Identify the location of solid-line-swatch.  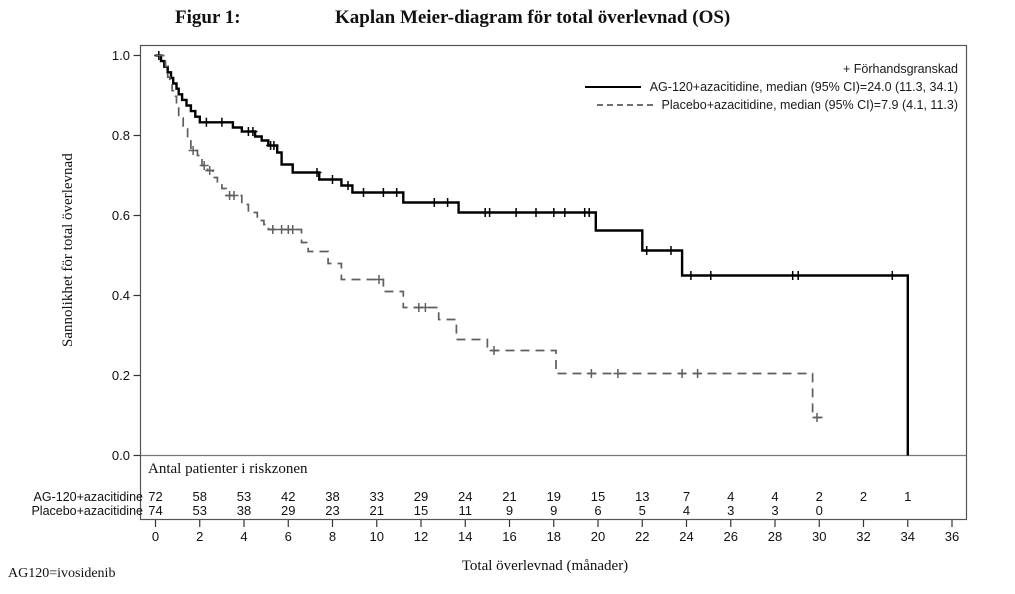
(612, 87).